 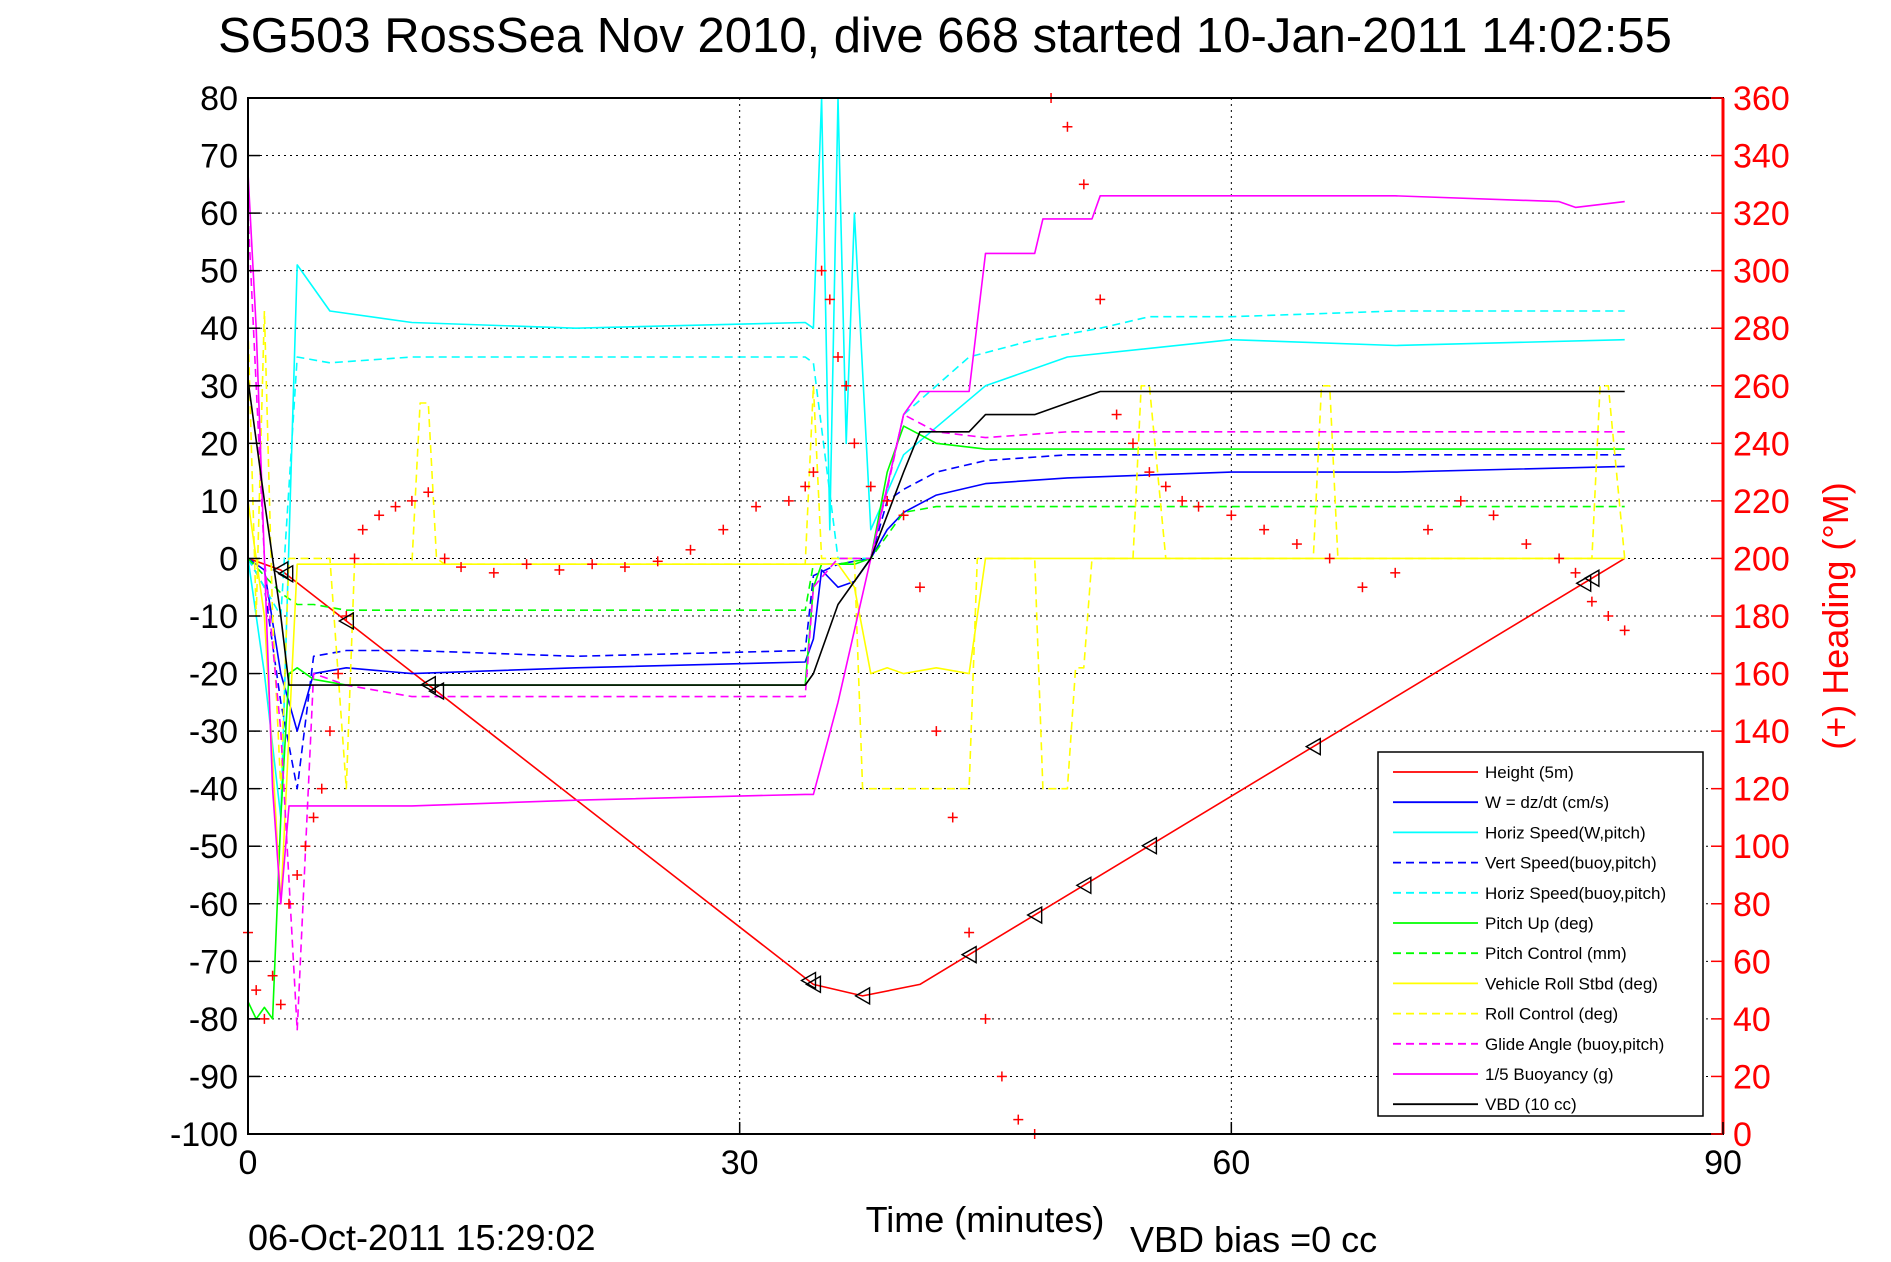 What do you see at coordinates (1571, 863) in the screenshot?
I see `legend-label: Vert Speed(buoy,pitch)` at bounding box center [1571, 863].